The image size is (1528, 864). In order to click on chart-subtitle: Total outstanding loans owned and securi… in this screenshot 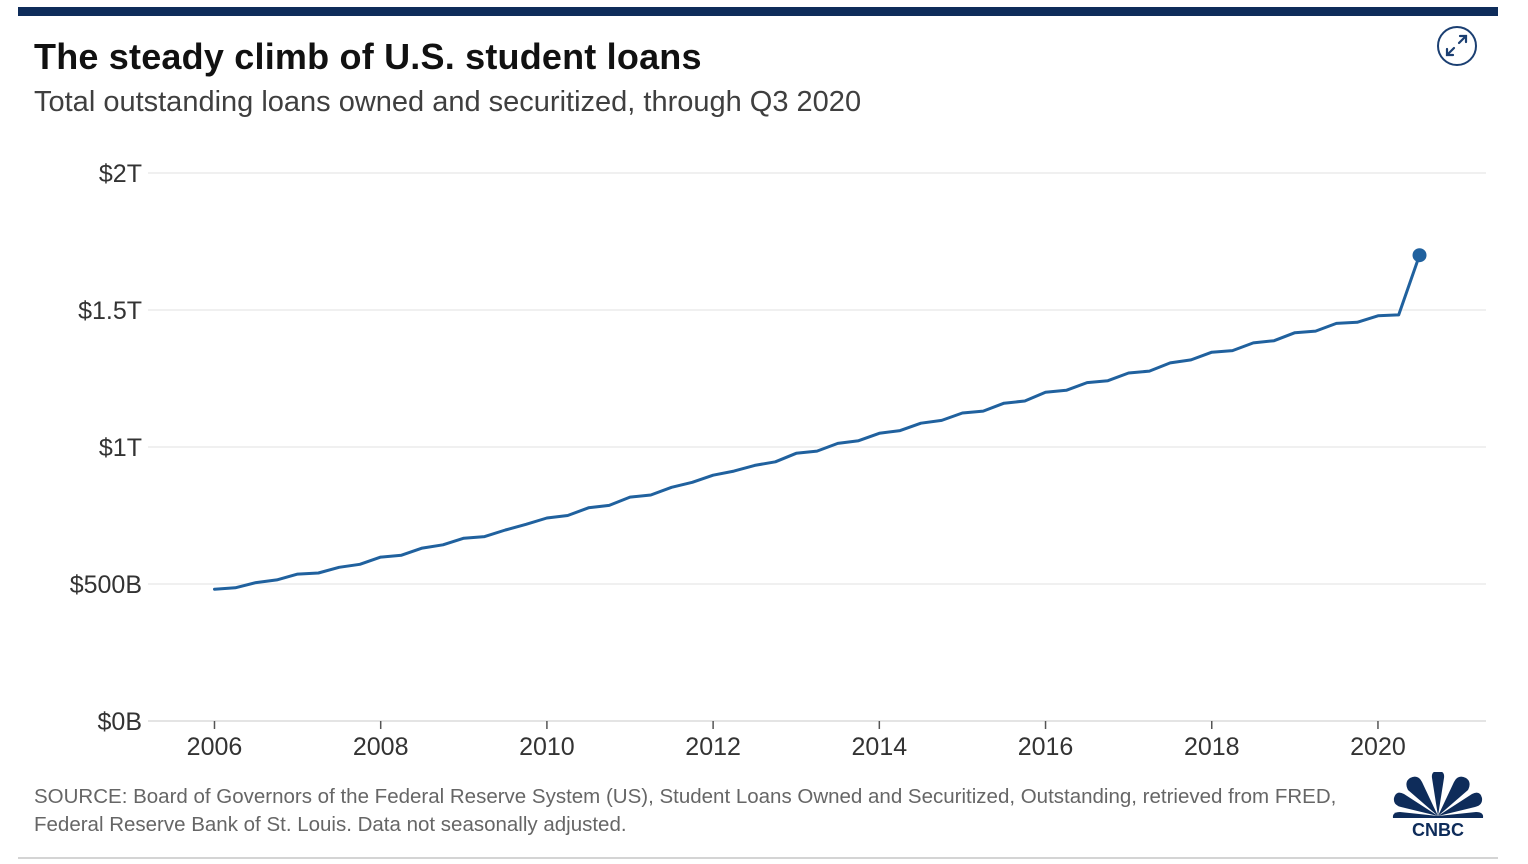, I will do `click(448, 102)`.